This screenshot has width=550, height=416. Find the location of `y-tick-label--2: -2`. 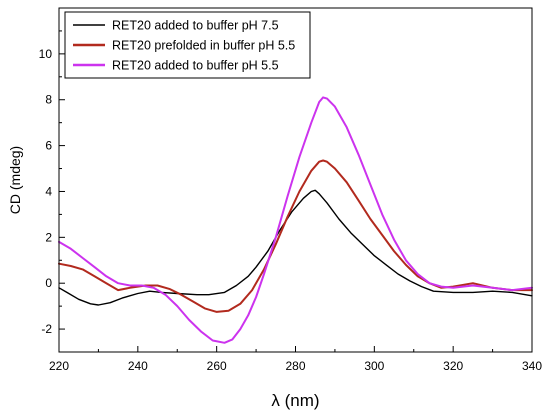

y-tick-label--2: -2 is located at coordinates (46, 329).